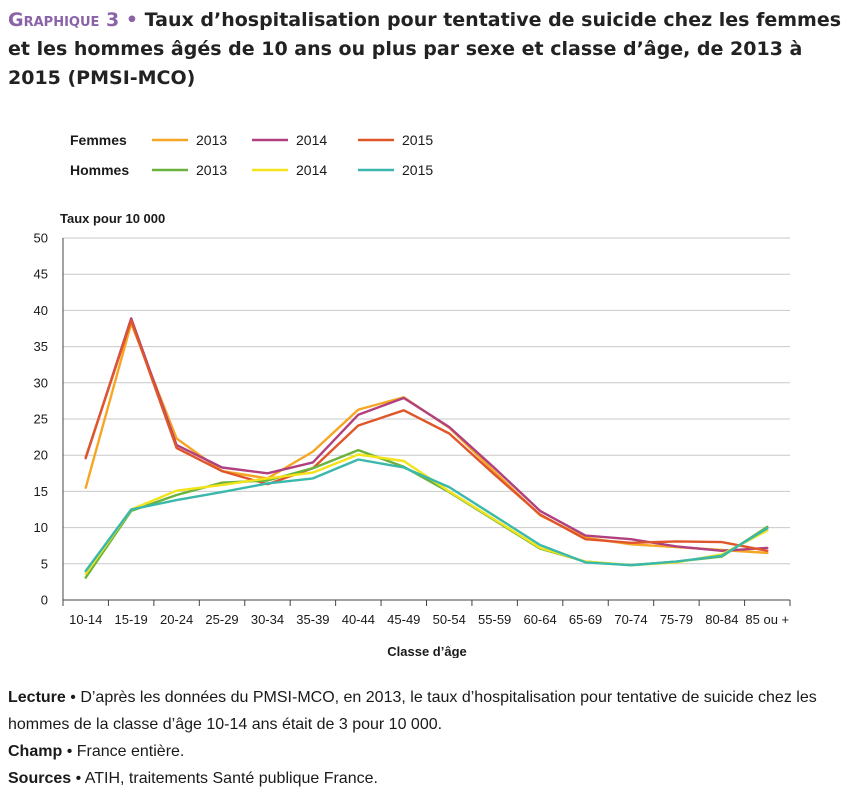 Image resolution: width=861 pixels, height=802 pixels. Describe the element at coordinates (312, 619) in the screenshot. I see `x-tick-label: 35-39` at that location.